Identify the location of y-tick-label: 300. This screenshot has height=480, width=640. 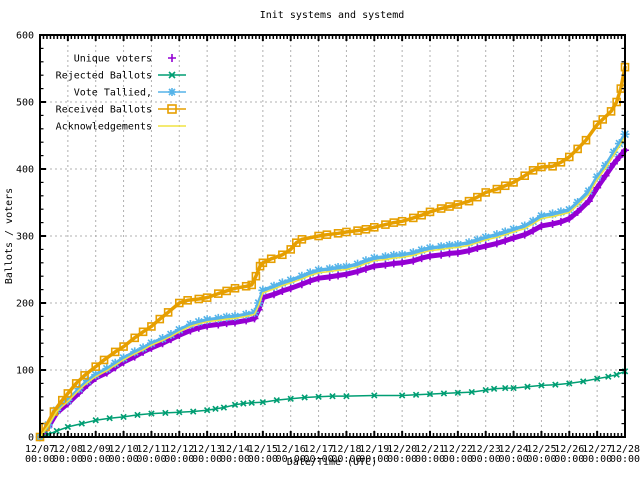
(25, 237).